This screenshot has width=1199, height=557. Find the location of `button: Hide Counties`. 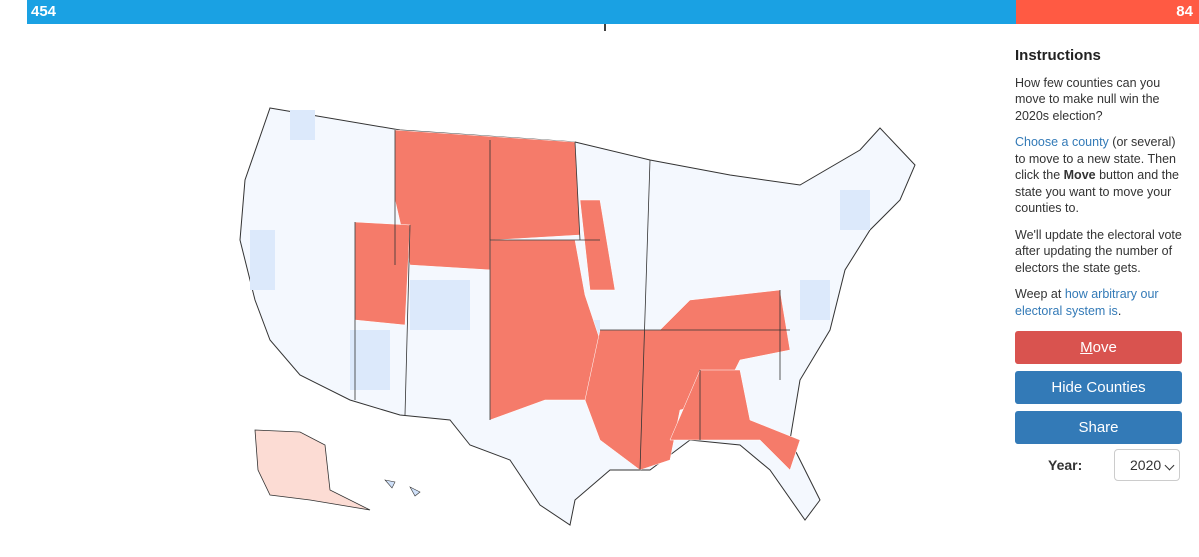

button: Hide Counties is located at coordinates (1098, 387).